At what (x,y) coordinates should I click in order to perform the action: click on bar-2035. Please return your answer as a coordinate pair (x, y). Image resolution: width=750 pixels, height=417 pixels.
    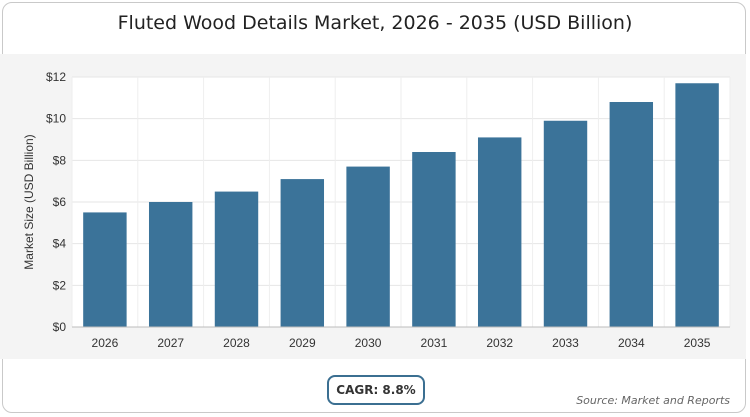
    Looking at the image, I should click on (697, 205).